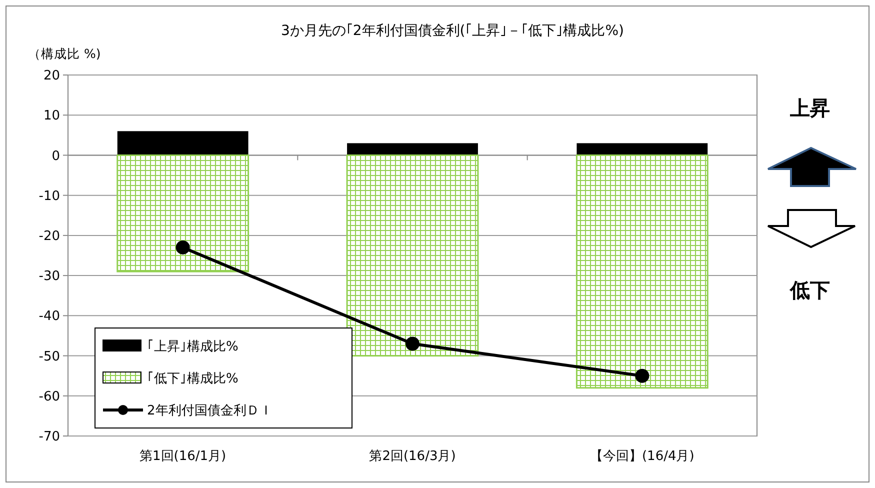 The width and height of the screenshot is (875, 488). Describe the element at coordinates (51, 76) in the screenshot. I see `y-tick-label: 20` at that location.